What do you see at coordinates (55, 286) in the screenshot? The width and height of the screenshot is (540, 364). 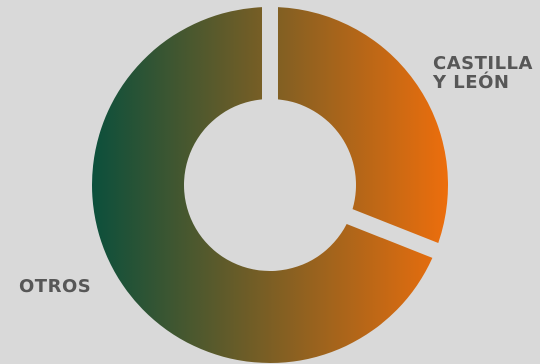 I see `slice-label-otros: OTROS` at bounding box center [55, 286].